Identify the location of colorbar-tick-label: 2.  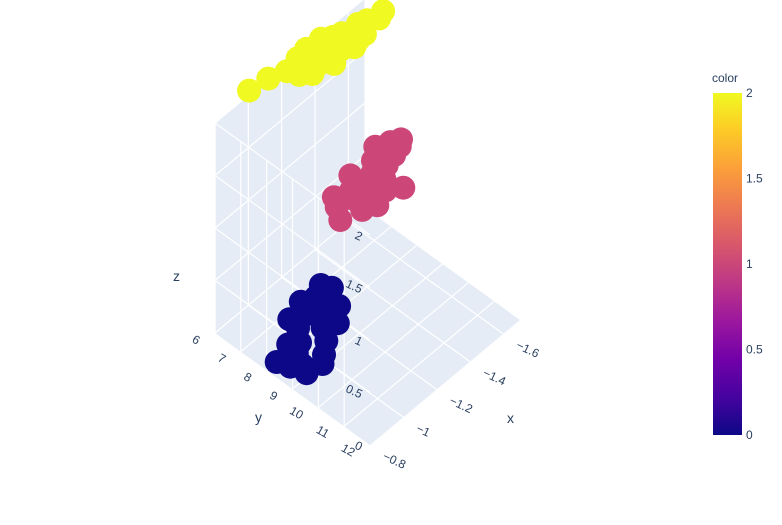
(749, 93).